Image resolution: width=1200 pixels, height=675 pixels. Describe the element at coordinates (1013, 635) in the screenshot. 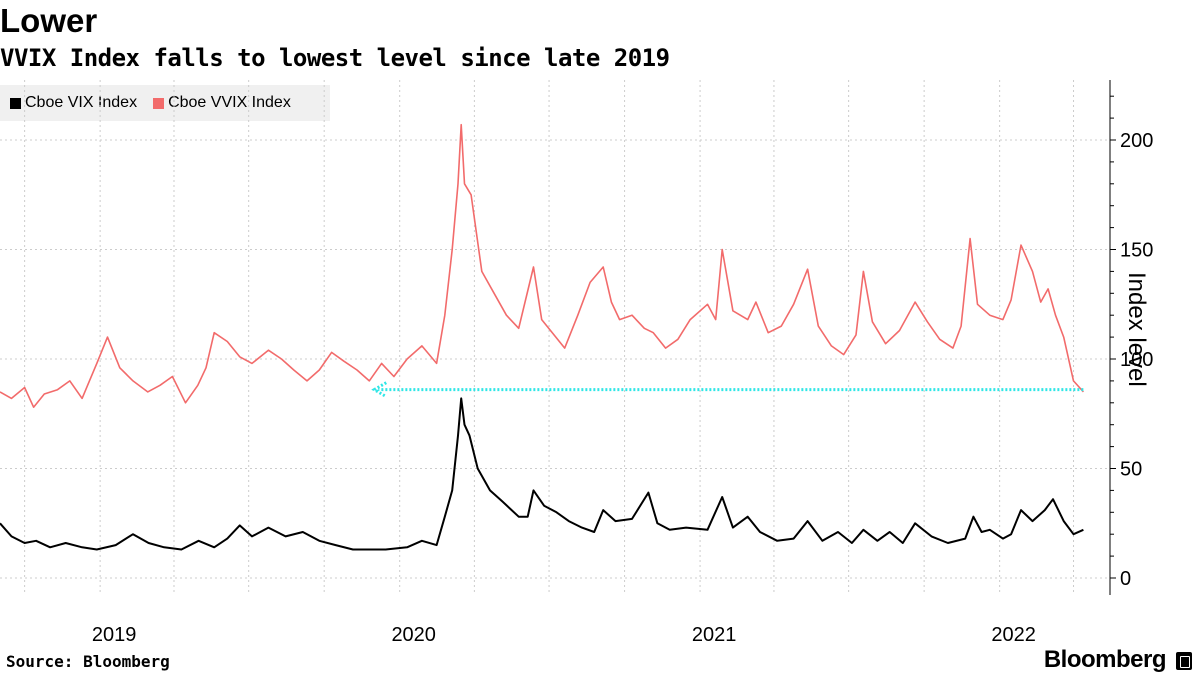

I see `x-tick-label: 2022` at that location.